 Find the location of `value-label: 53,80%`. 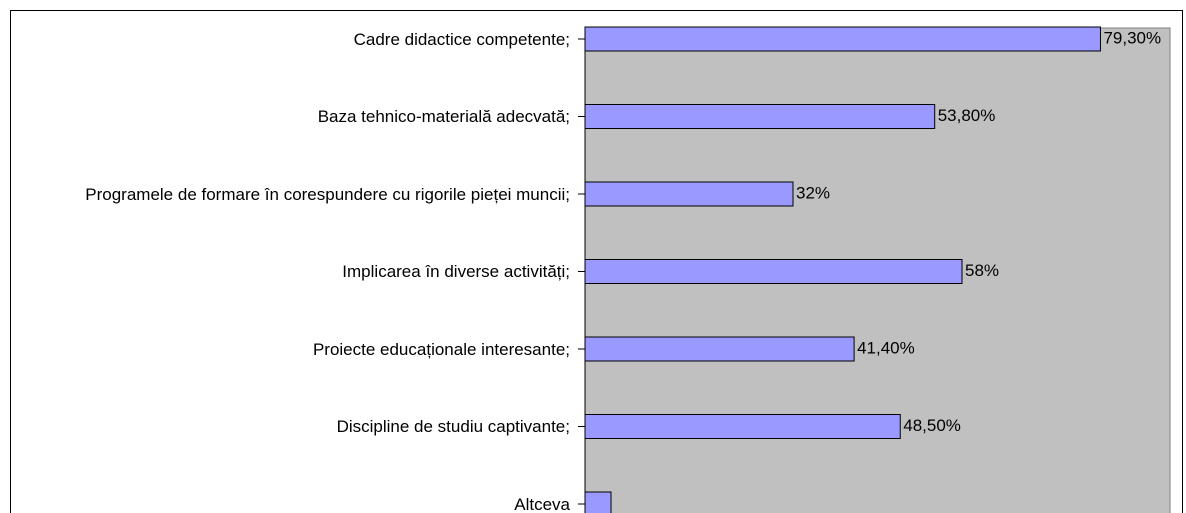

value-label: 53,80% is located at coordinates (967, 115).